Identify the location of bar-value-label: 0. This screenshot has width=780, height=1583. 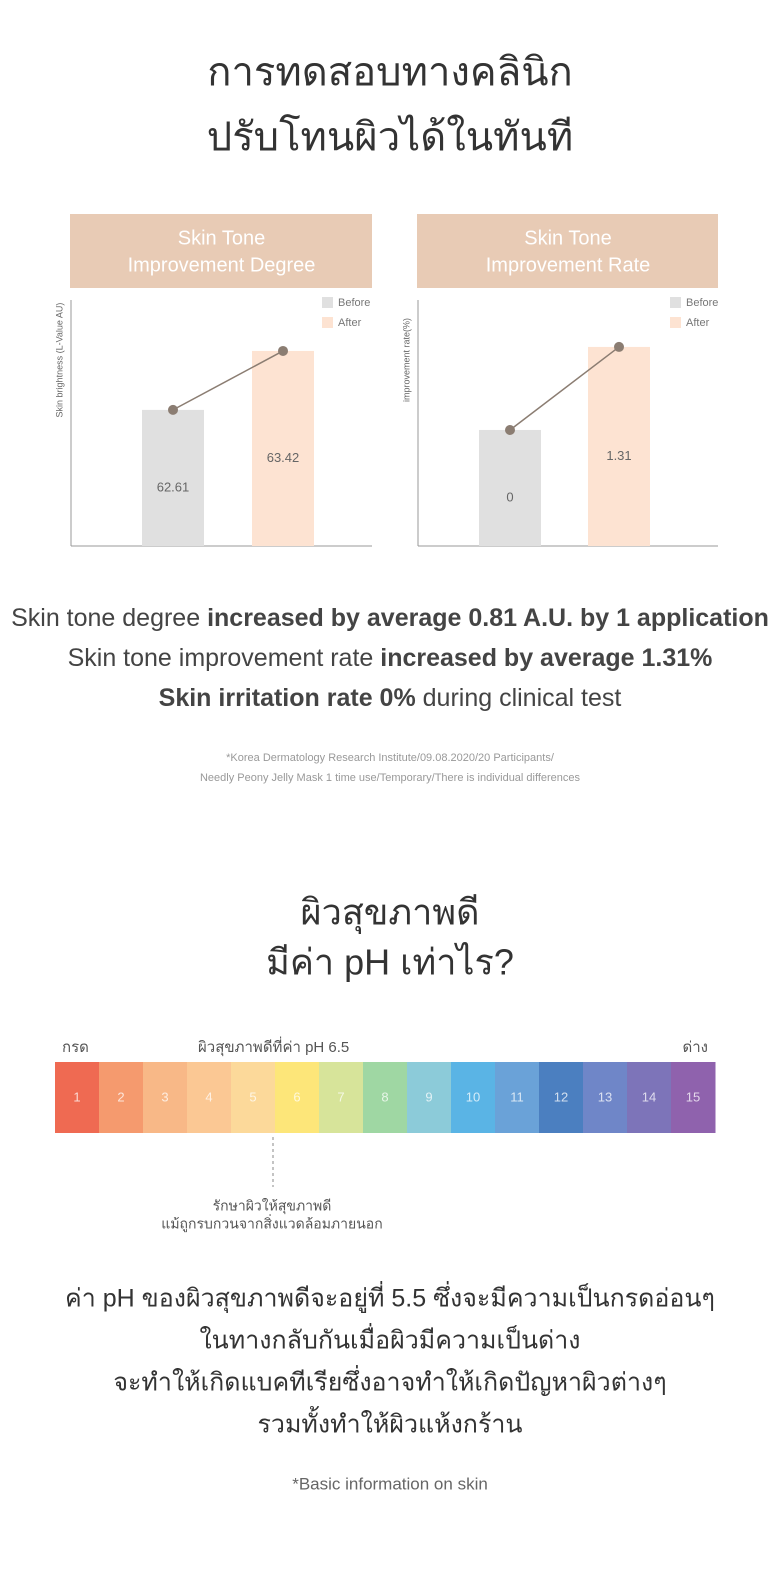
(509, 496).